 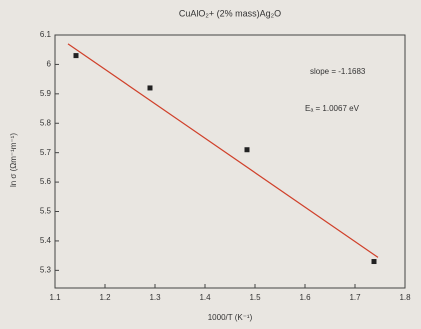 What do you see at coordinates (205, 297) in the screenshot?
I see `x-tick-label: 1.4` at bounding box center [205, 297].